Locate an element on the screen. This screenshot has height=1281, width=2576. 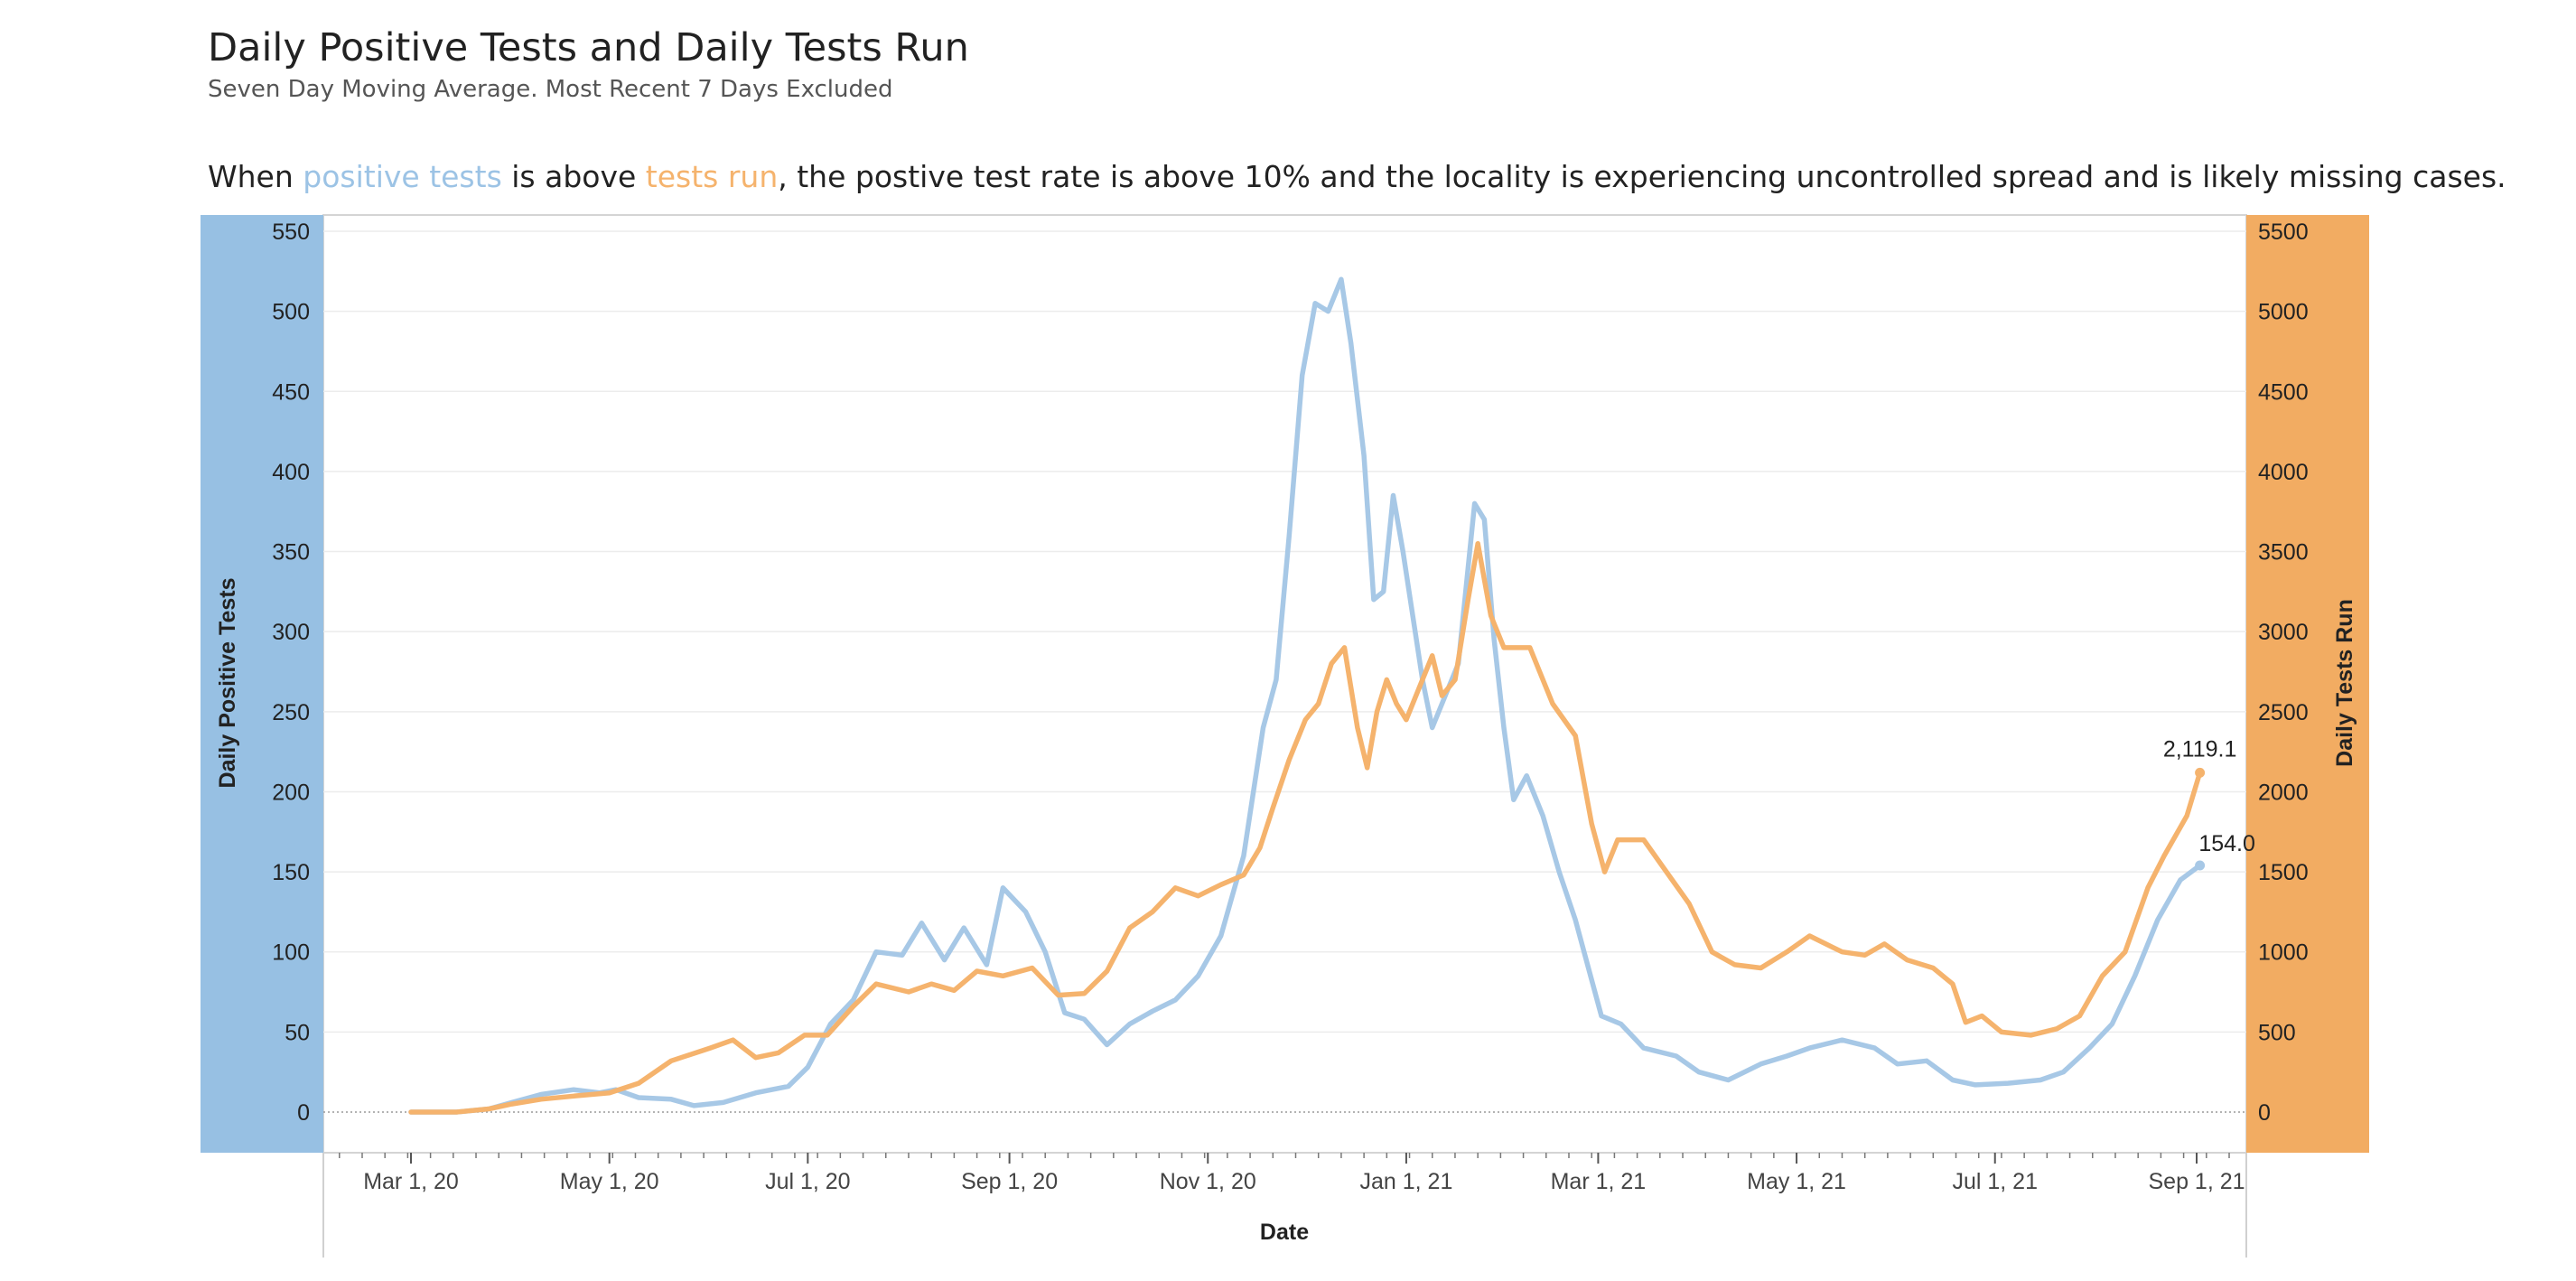
right-tick-label: 3000 is located at coordinates (2283, 632).